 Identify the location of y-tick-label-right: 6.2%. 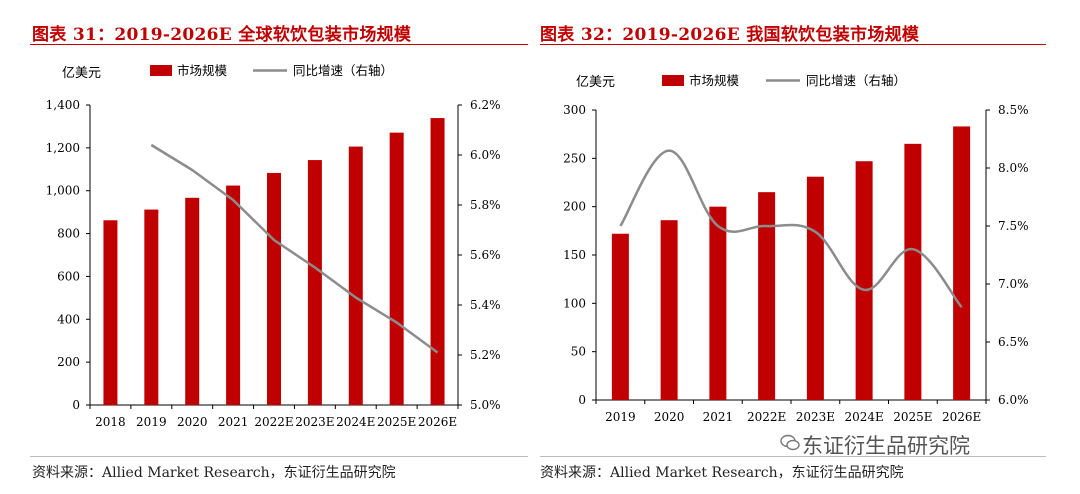
(485, 105).